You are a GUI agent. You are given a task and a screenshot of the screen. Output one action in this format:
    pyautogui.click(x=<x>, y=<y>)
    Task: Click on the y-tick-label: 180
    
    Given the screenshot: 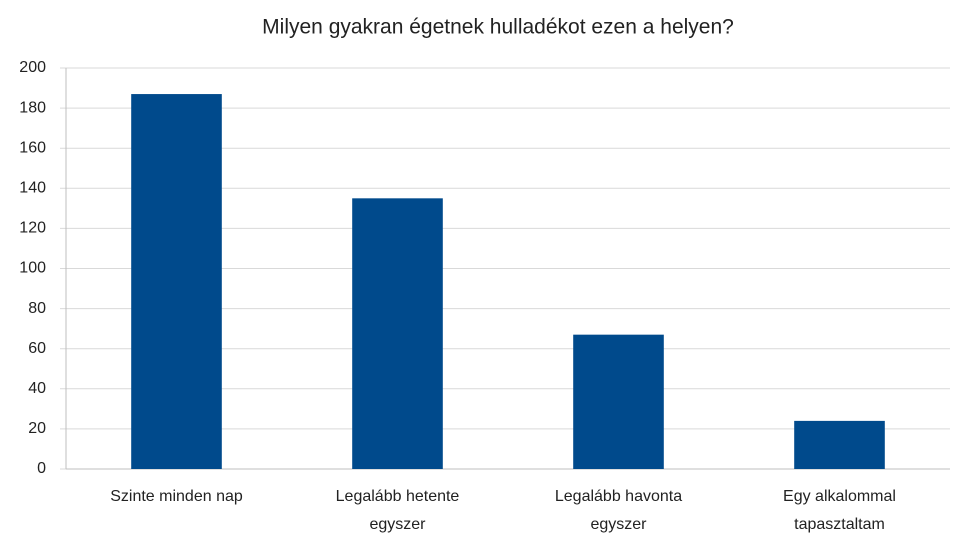 What is the action you would take?
    pyautogui.click(x=32, y=107)
    